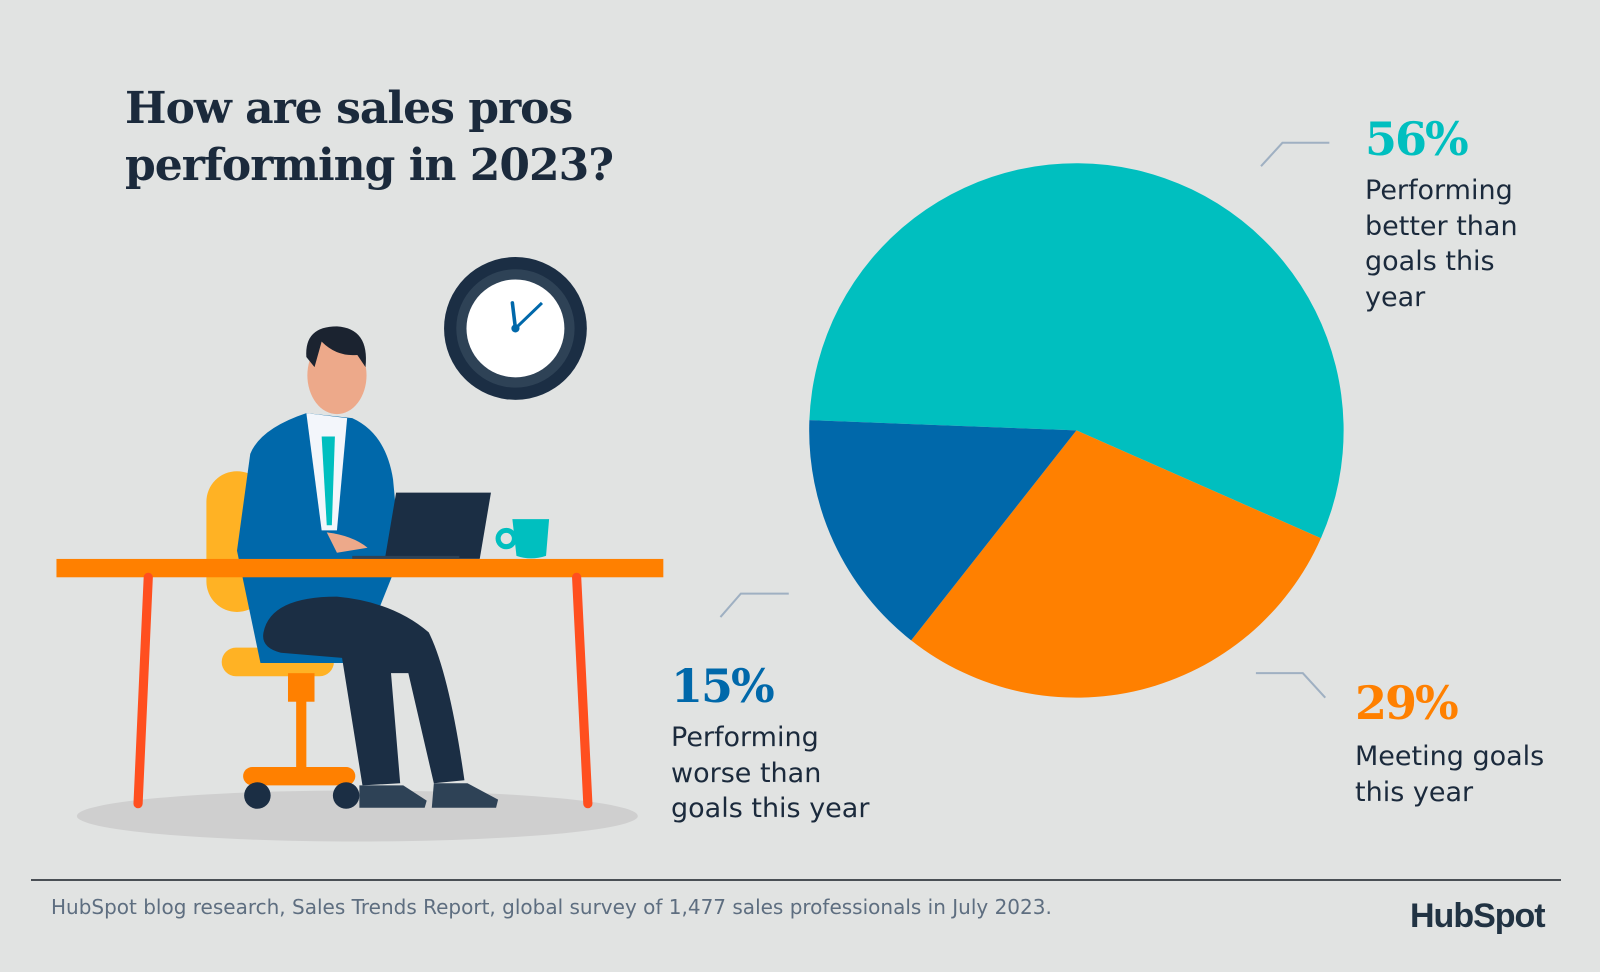  Describe the element at coordinates (367, 567) in the screenshot. I see `person` at that location.